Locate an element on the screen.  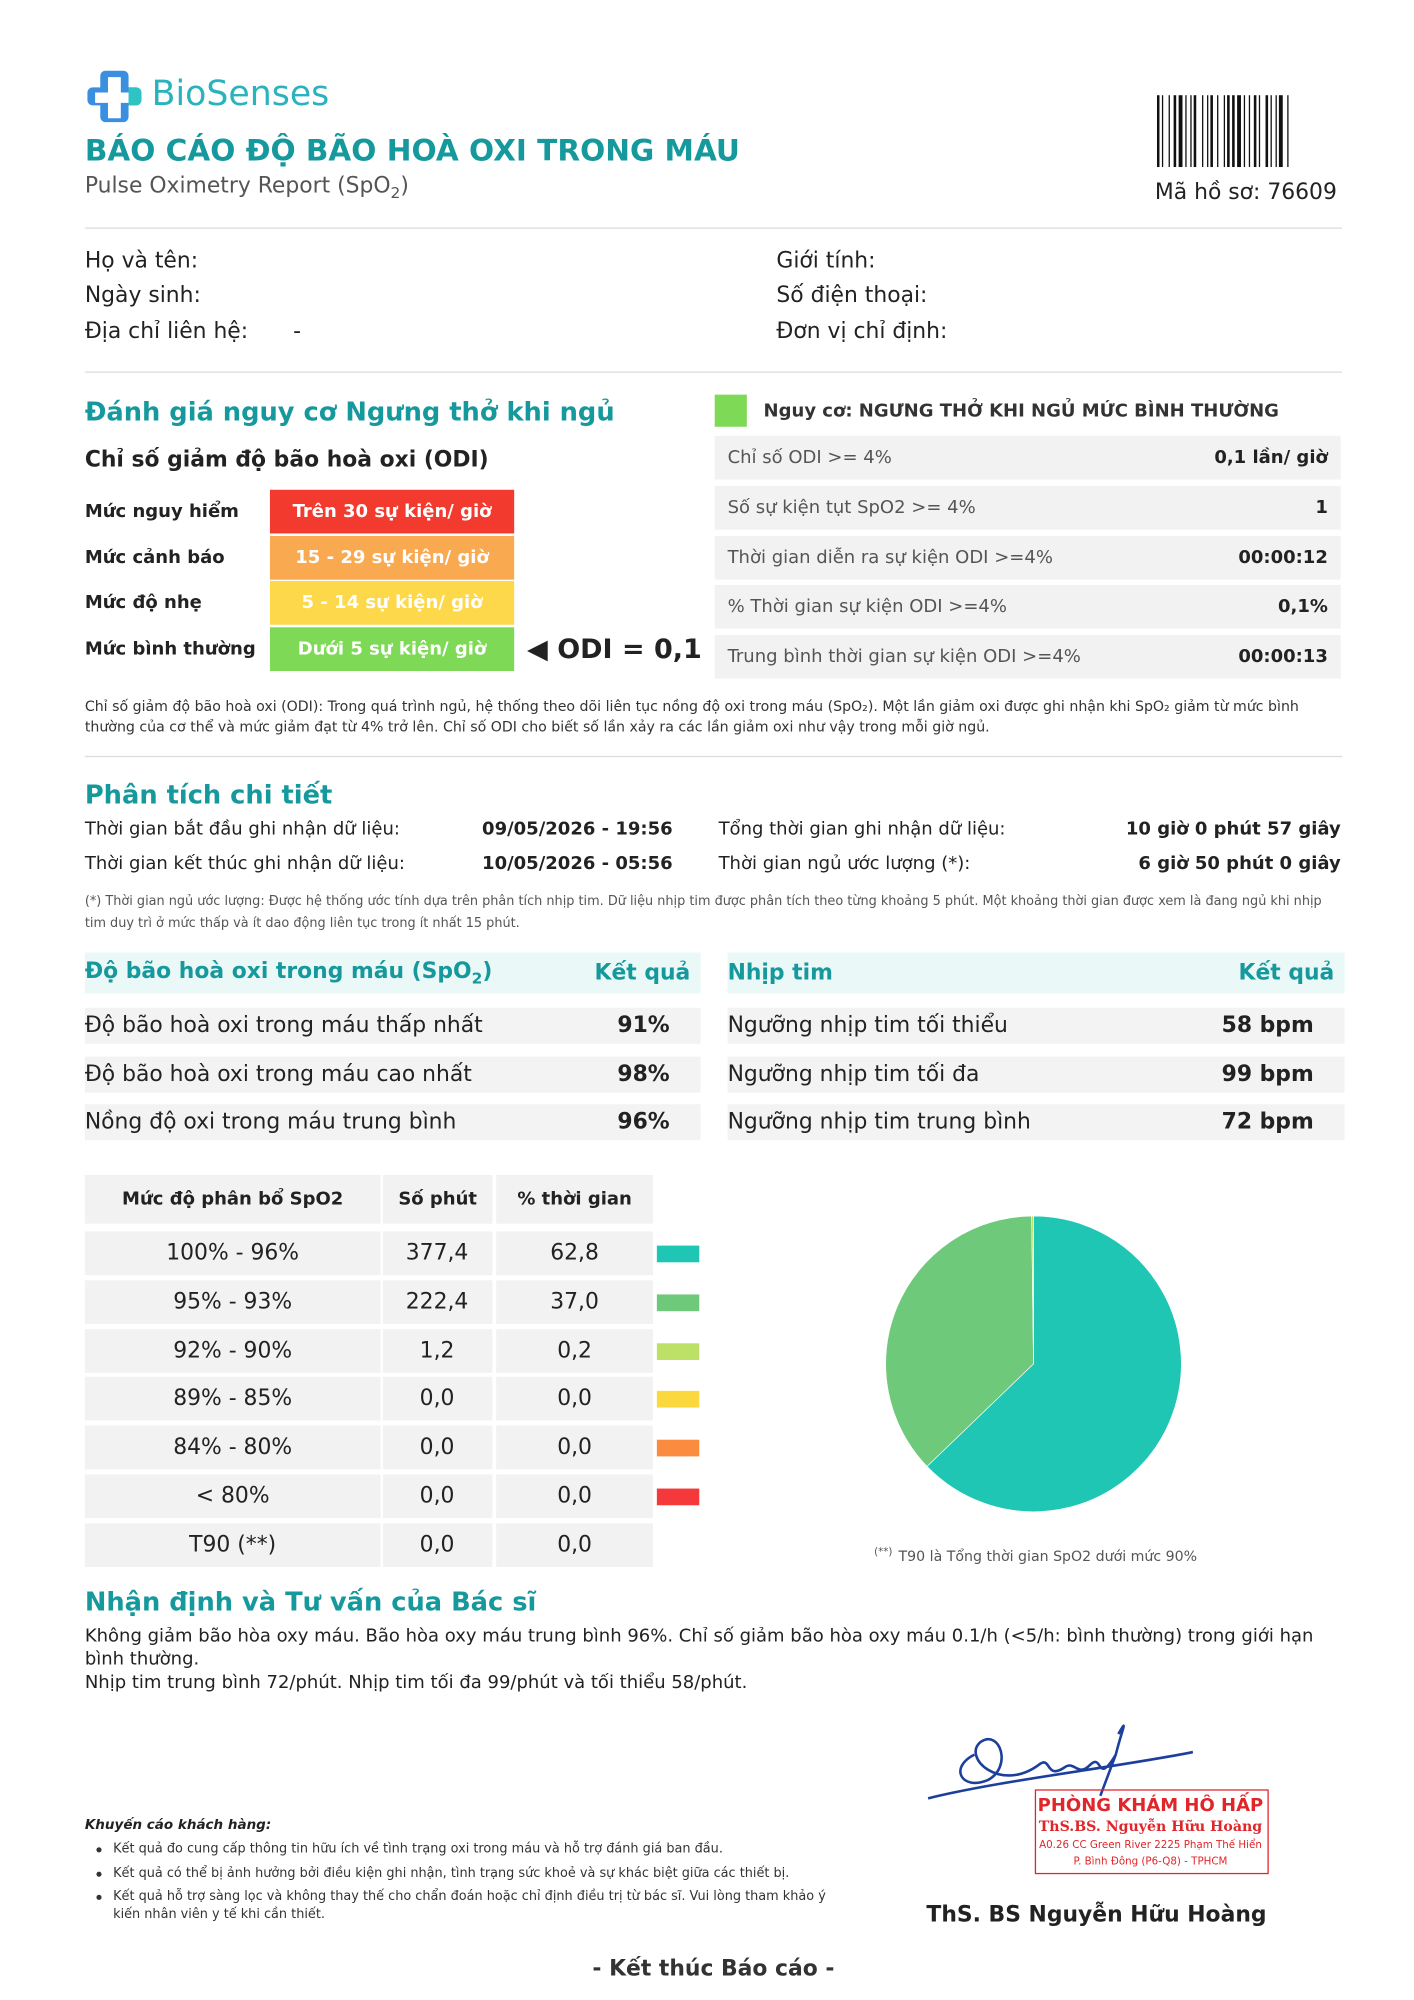
metric-value: 1 is located at coordinates (1321, 507).